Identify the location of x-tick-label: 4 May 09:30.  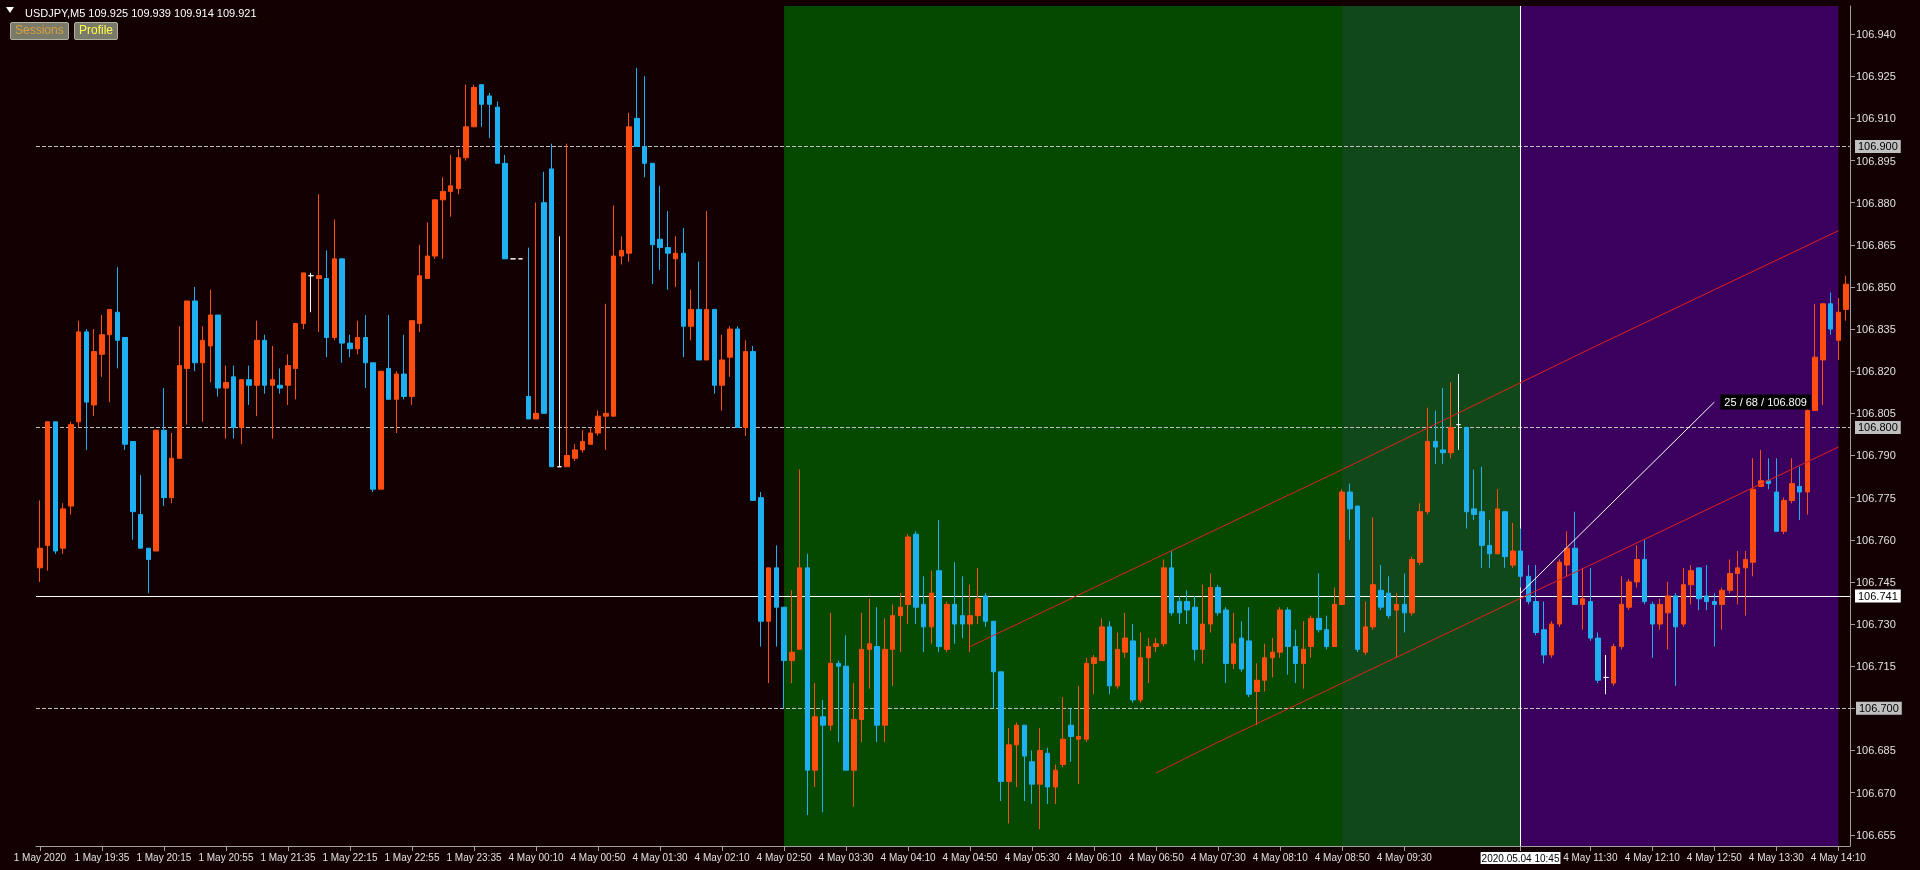
(1404, 857).